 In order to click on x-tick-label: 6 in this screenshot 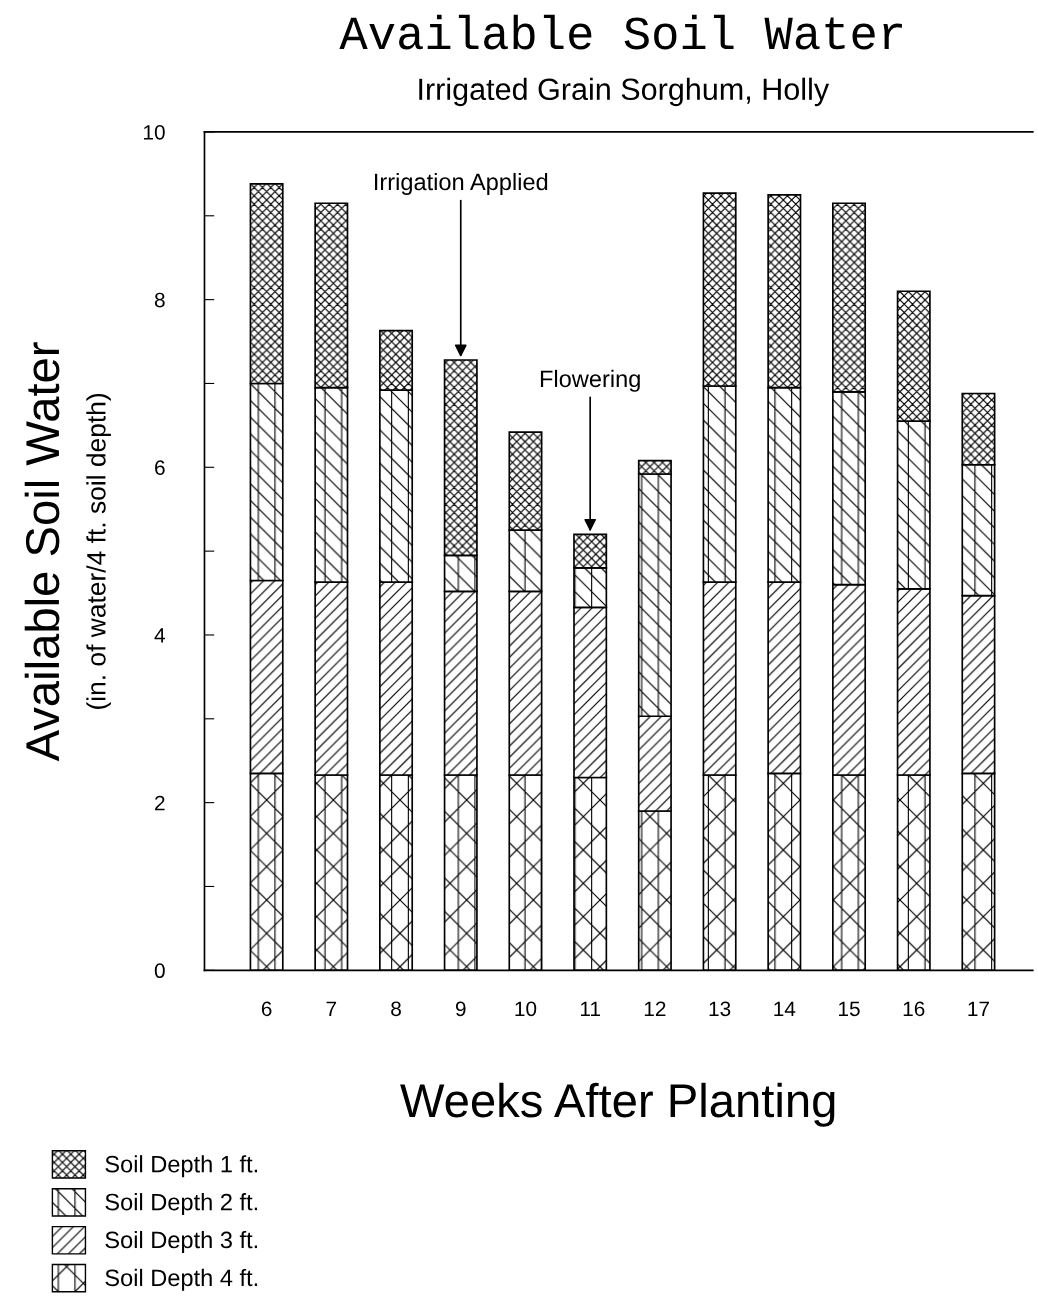, I will do `click(266, 1009)`.